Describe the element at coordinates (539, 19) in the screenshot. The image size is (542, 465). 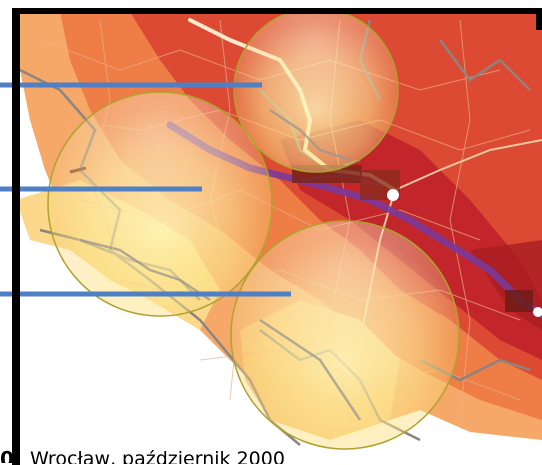
I see `frame-right-bar` at that location.